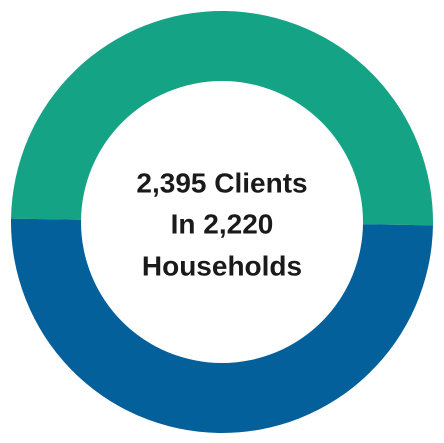  I want to click on center-text: In 2,220, so click(222, 223).